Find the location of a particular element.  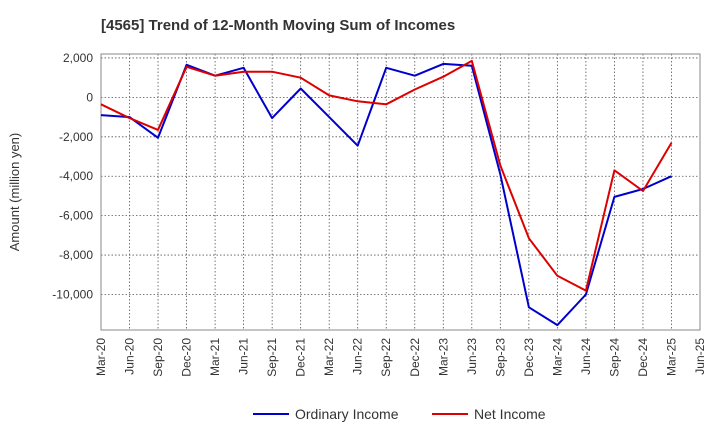

y-tick-label: 2,000 is located at coordinates (78, 58).